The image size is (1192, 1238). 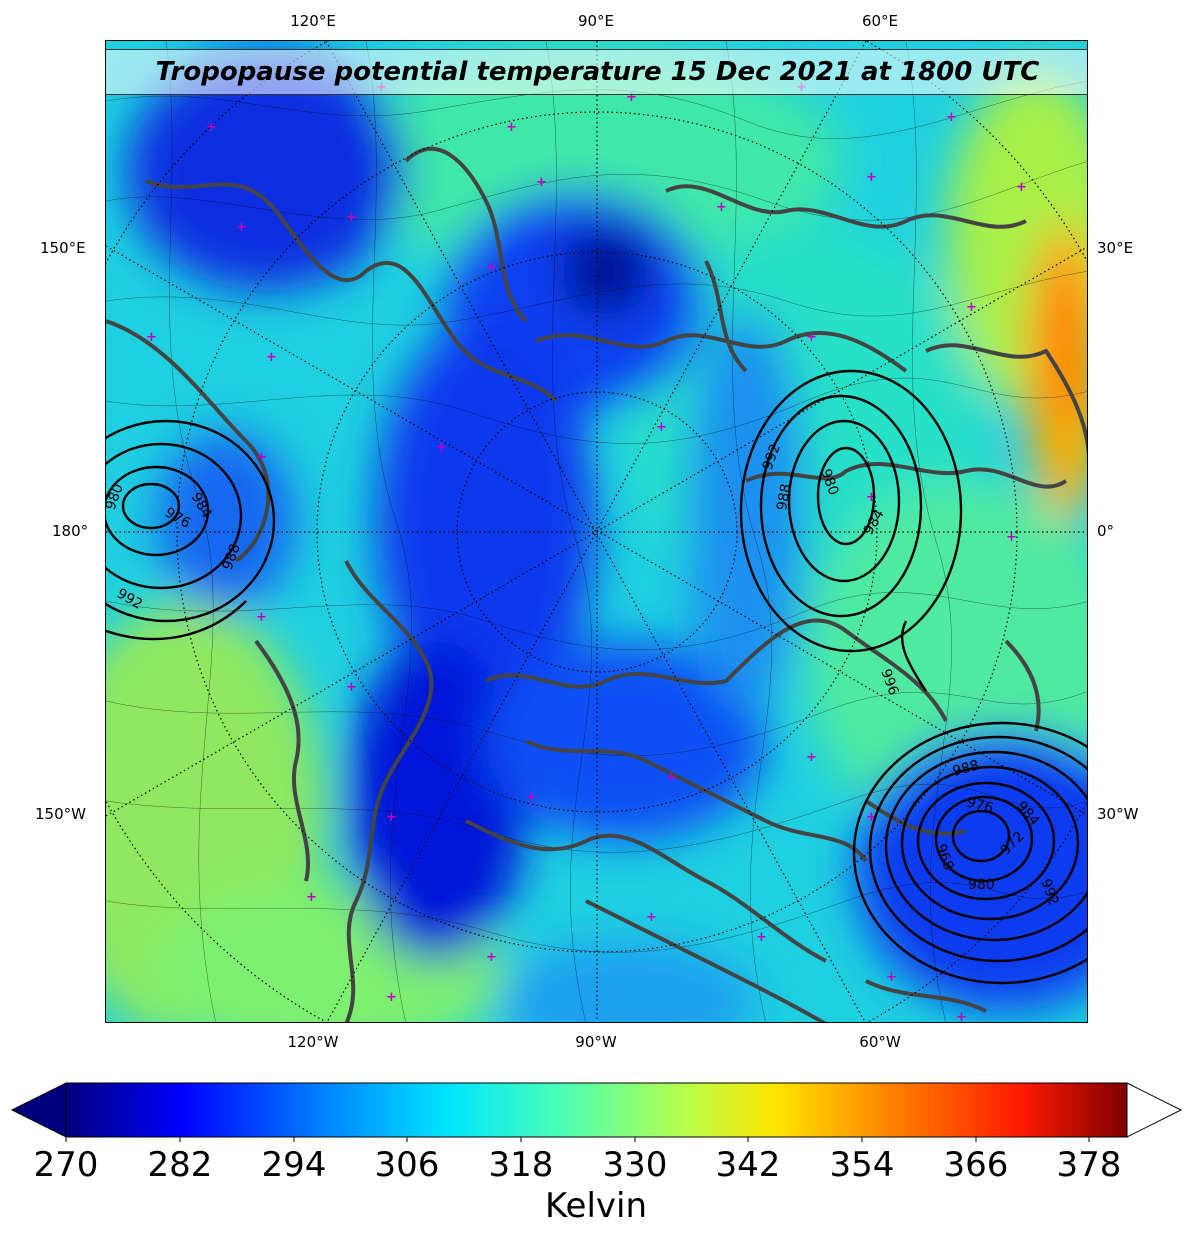 I want to click on colorbar-tick-label: 366, so click(x=976, y=1165).